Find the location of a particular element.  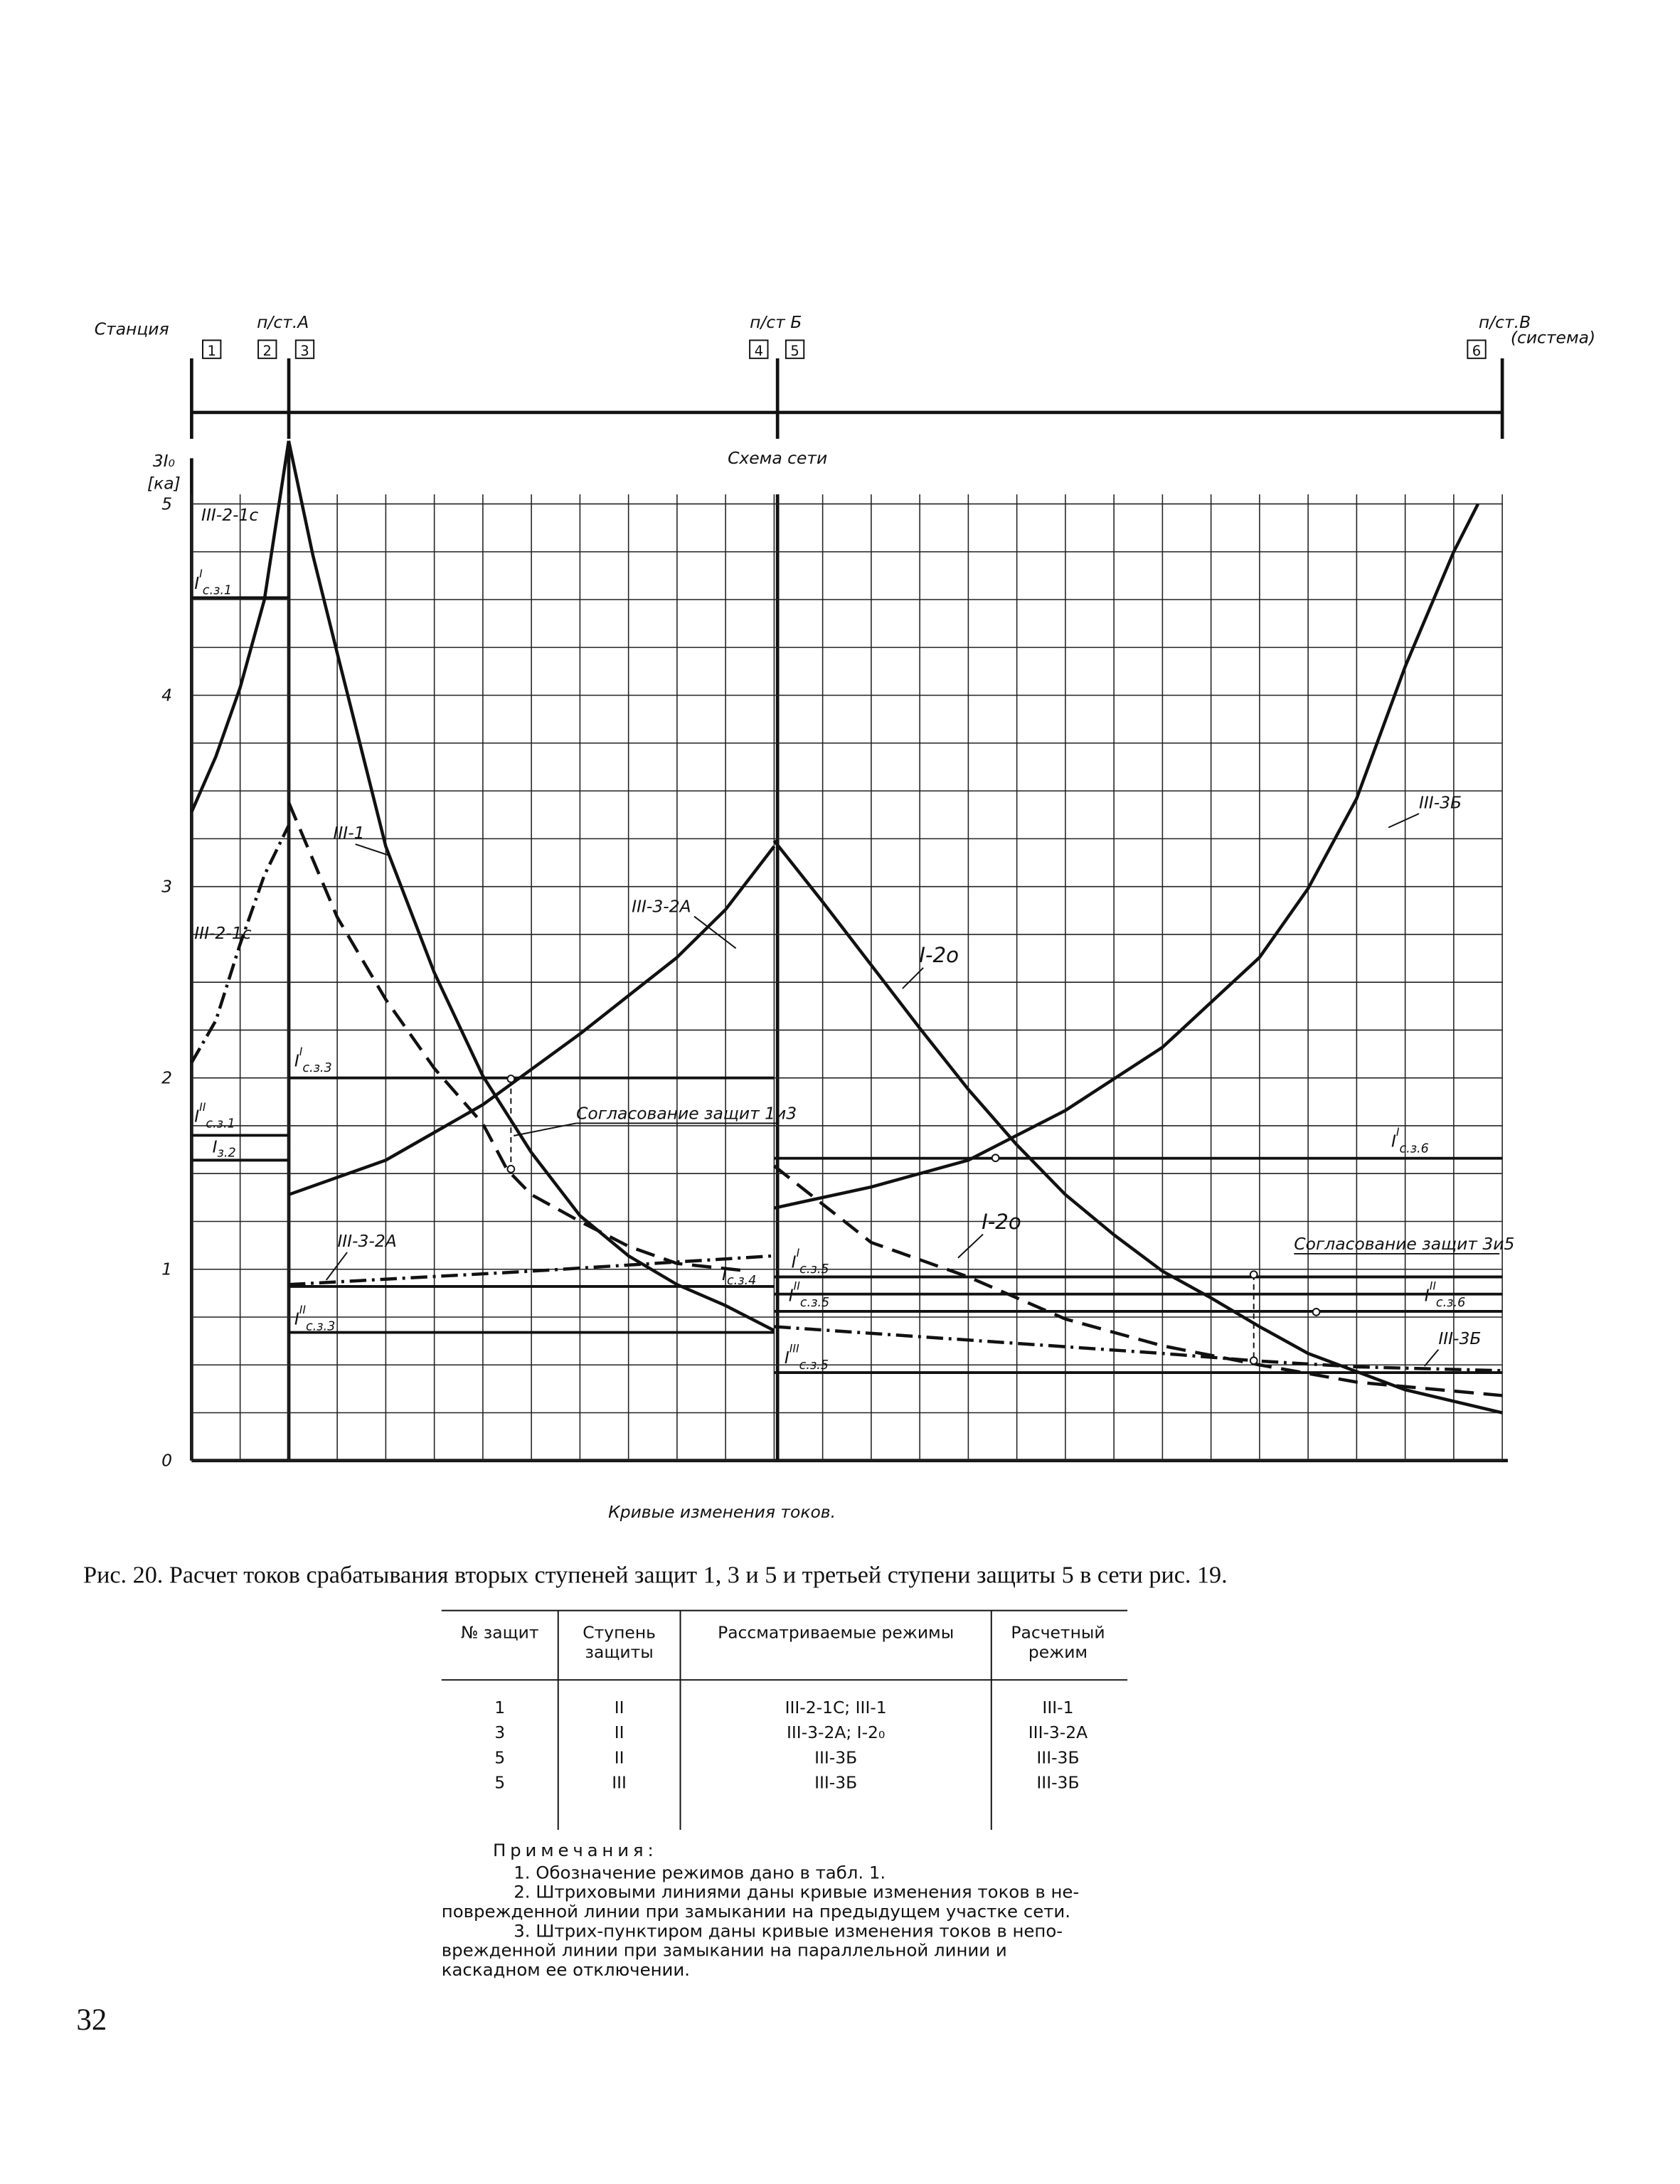

annotation: Согласование защит 1и3 is located at coordinates (686, 1114).